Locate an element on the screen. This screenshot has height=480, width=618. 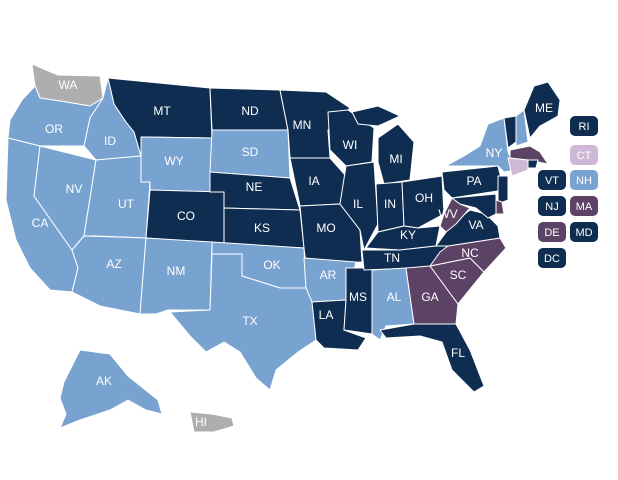
badge-dc: DC is located at coordinates (552, 258).